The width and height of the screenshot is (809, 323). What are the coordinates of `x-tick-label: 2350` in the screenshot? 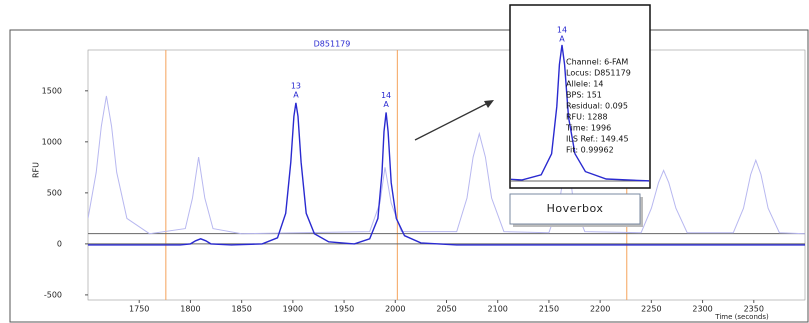 It's located at (754, 309).